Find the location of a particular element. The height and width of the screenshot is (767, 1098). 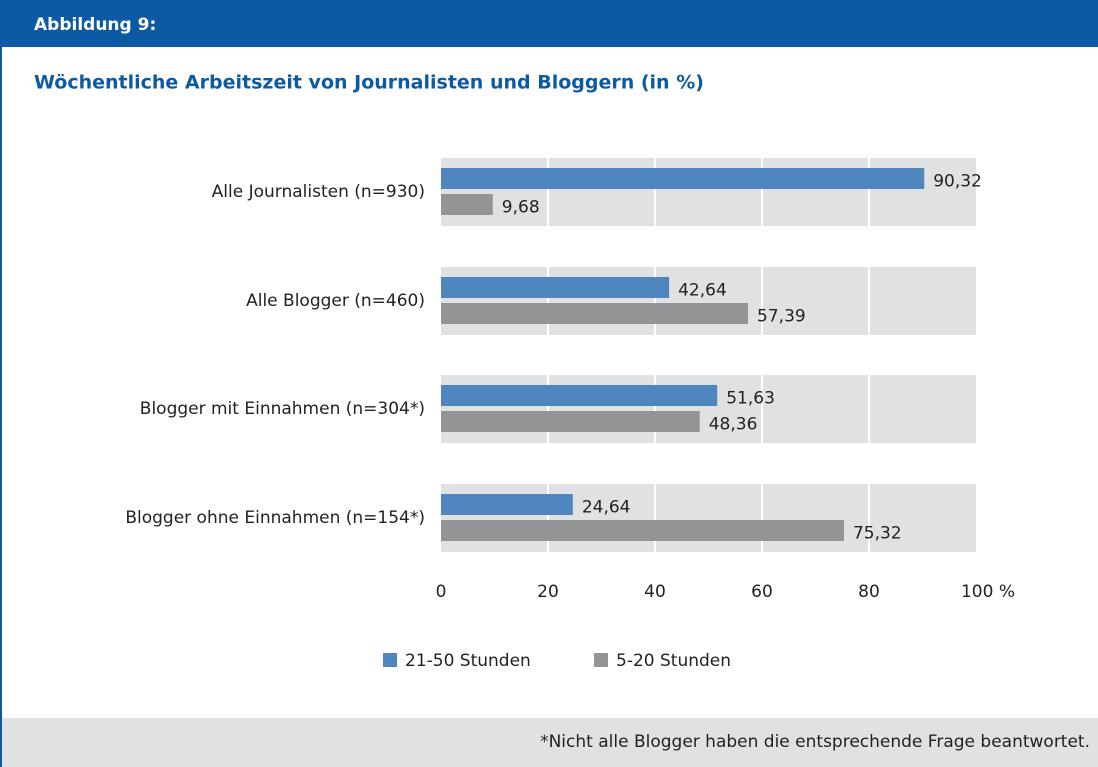

category-label: Blogger mit Einnahmen (n=304*) is located at coordinates (282, 409).